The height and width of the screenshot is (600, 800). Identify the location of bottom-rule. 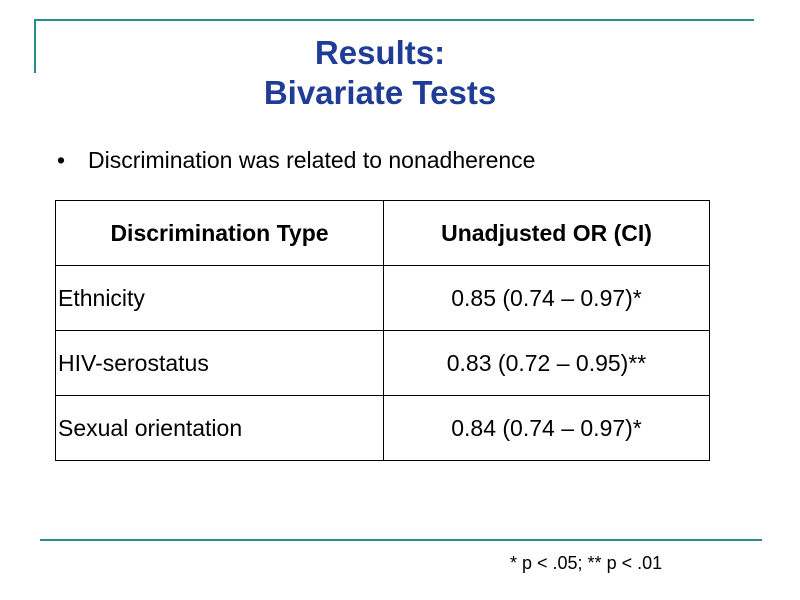
(401, 540).